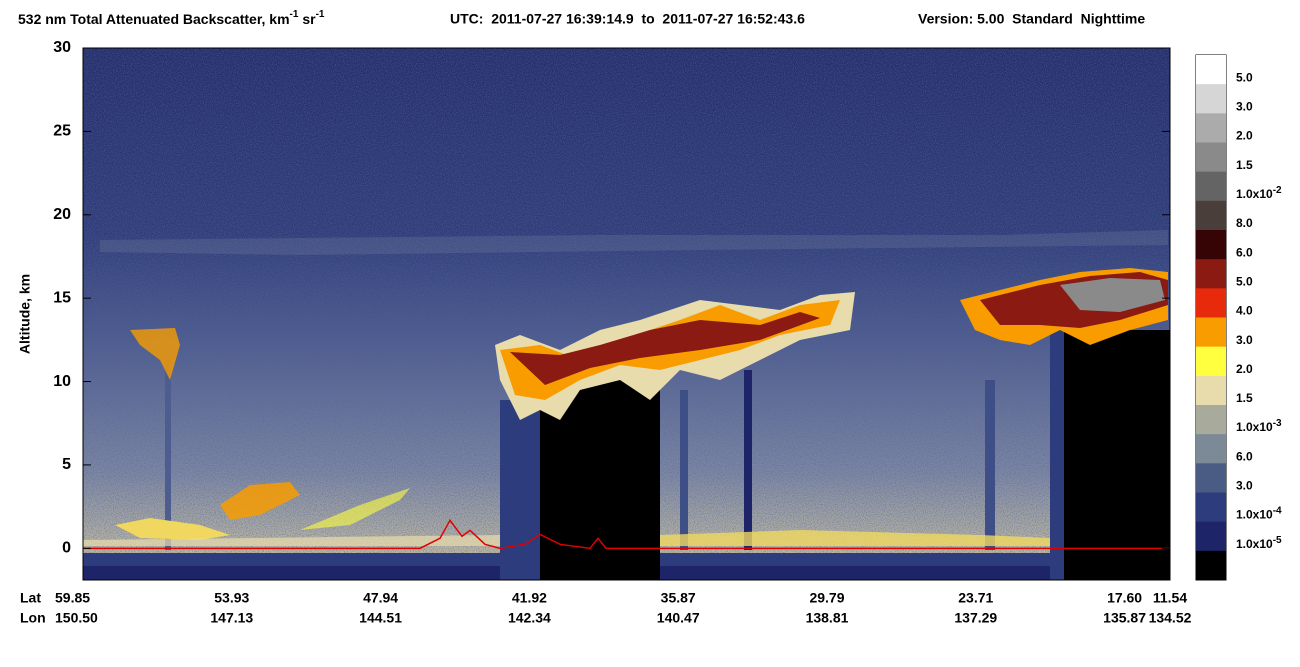 The image size is (1300, 667). I want to click on colorbar-label-exp: -3, so click(1277, 423).